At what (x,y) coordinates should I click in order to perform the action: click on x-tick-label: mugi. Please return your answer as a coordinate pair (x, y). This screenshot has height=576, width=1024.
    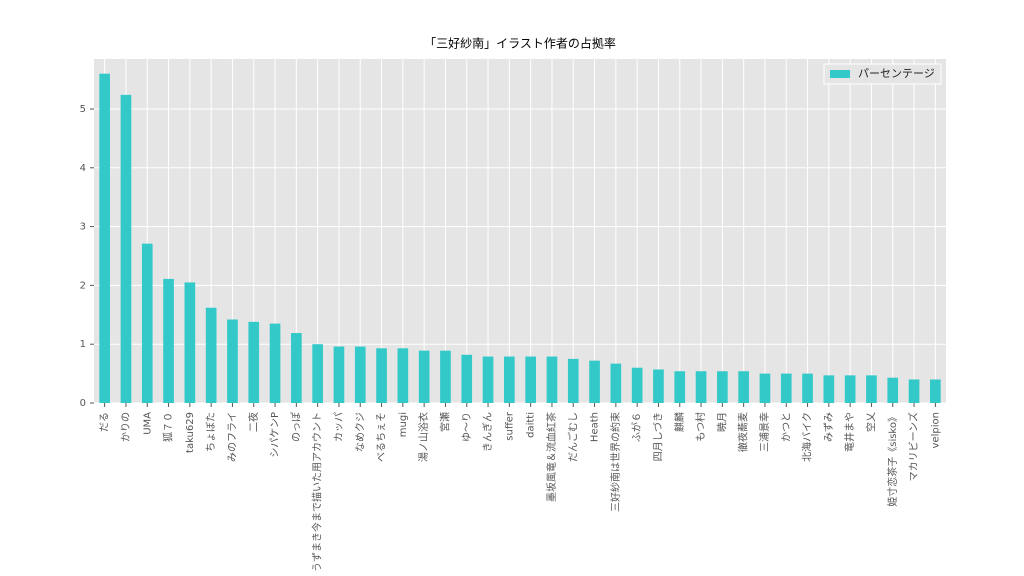
    Looking at the image, I should click on (403, 424).